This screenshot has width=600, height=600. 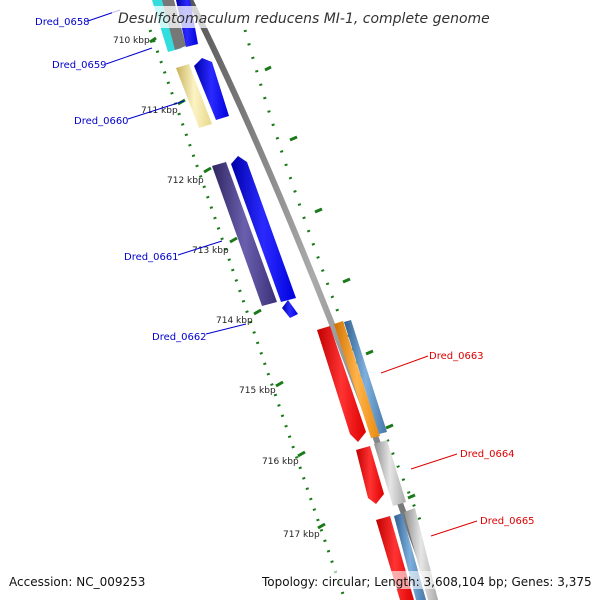 I want to click on tick-label: 710 kbp, so click(x=131, y=41).